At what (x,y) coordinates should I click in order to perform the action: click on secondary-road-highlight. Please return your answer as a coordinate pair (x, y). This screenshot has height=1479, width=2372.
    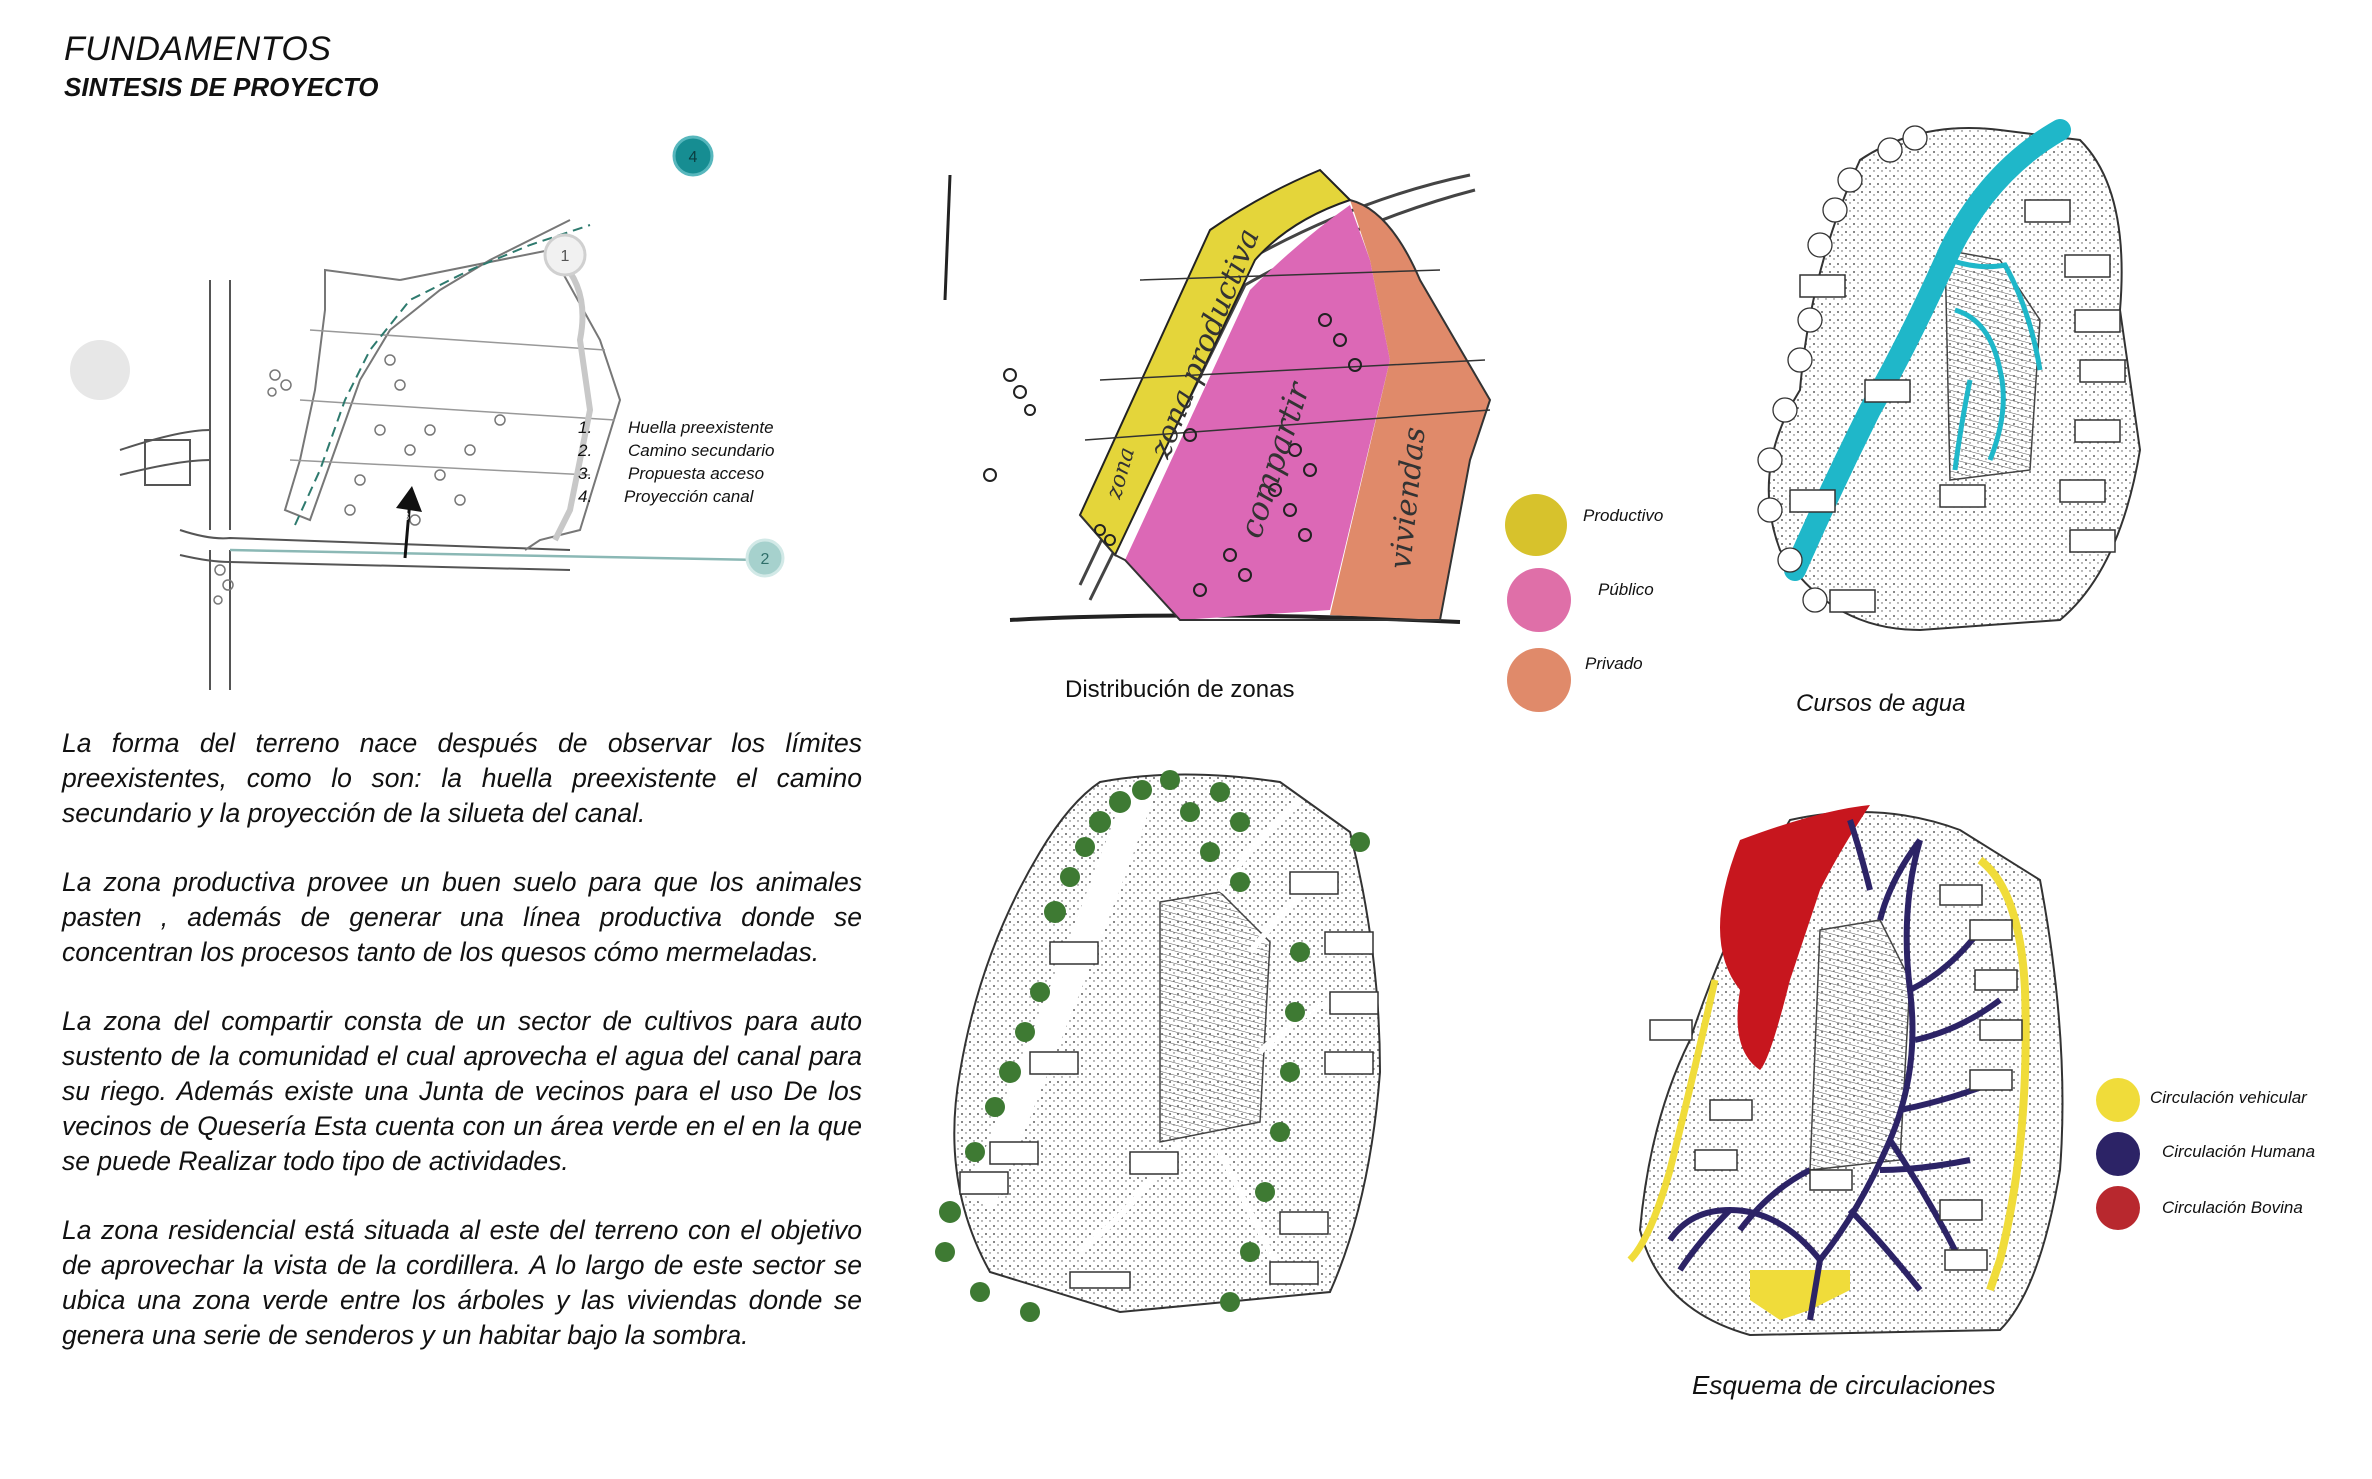
    Looking at the image, I should click on (495, 555).